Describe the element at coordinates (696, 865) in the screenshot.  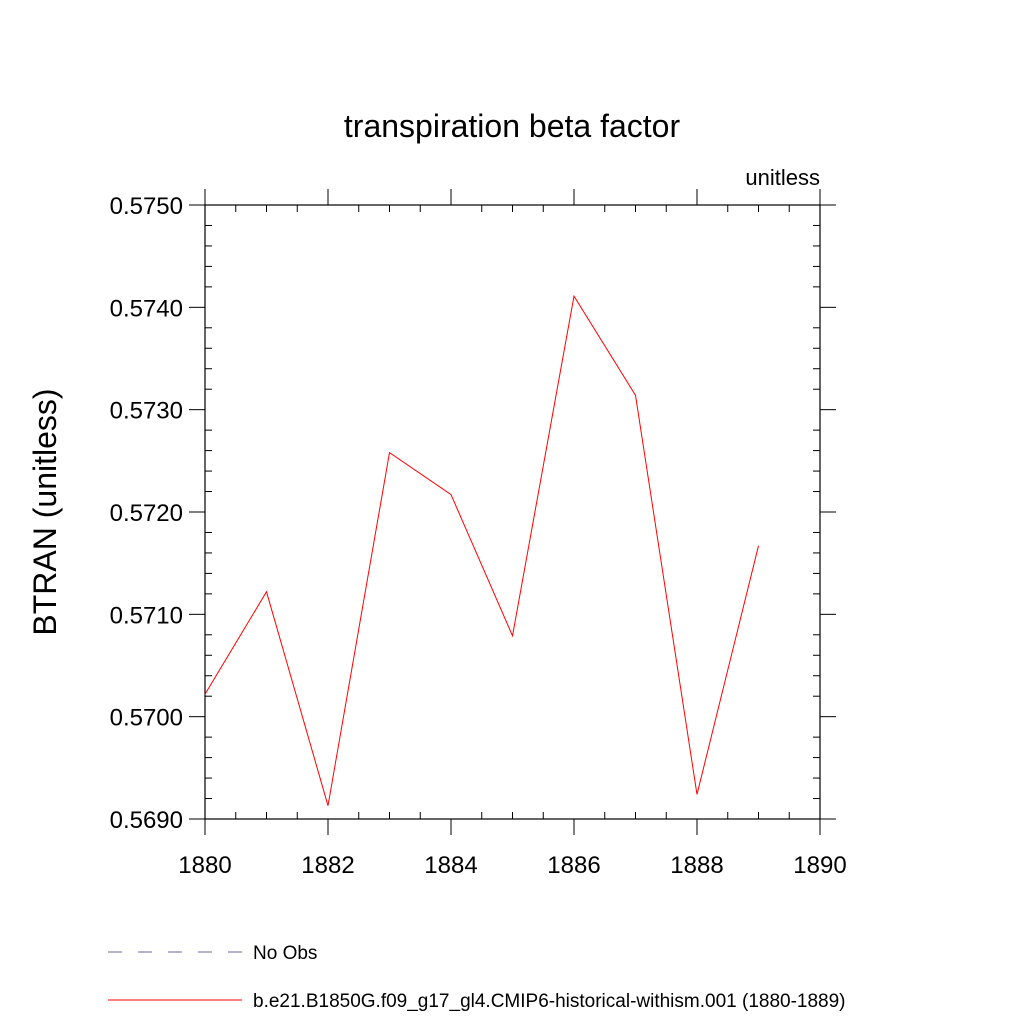
I see `x-tick-label: 1888` at that location.